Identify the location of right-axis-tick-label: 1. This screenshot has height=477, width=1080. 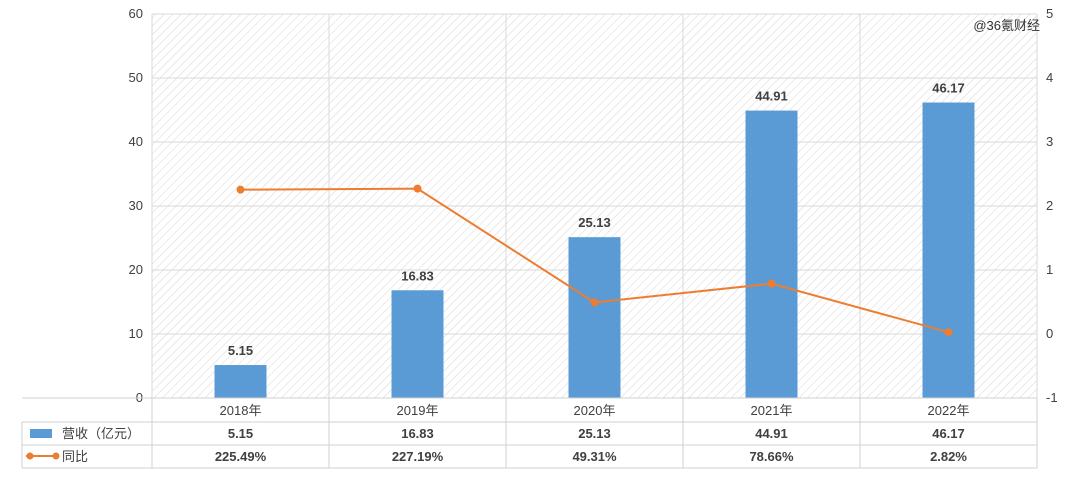
(1049, 269).